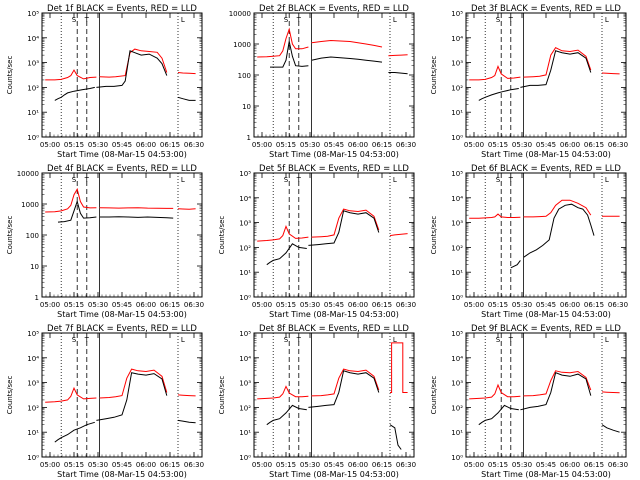 The height and width of the screenshot is (480, 640). What do you see at coordinates (546, 329) in the screenshot?
I see `chart-title: Det 9f BLACK = Events, RED = LLD` at bounding box center [546, 329].